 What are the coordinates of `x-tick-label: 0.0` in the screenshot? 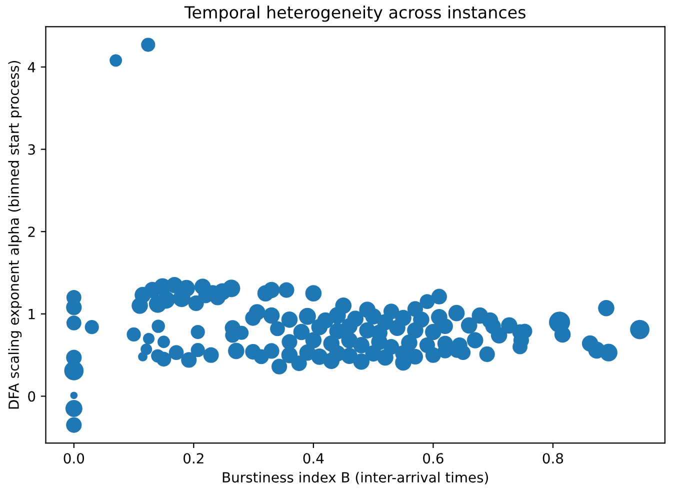 It's located at (74, 458).